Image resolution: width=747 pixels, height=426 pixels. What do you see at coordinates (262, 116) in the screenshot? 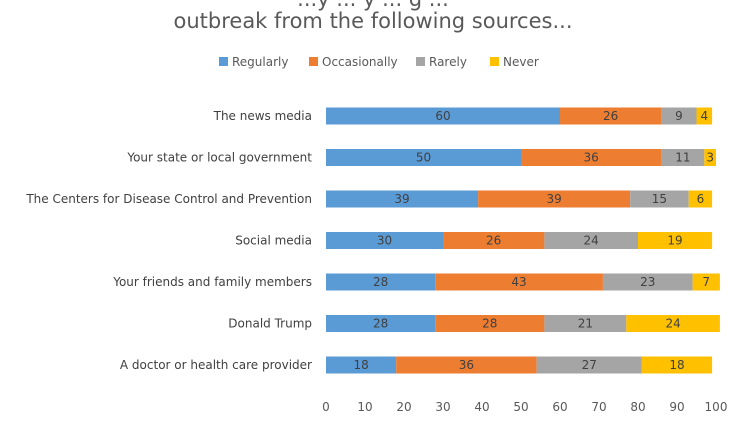
I see `category-label: The news media` at bounding box center [262, 116].